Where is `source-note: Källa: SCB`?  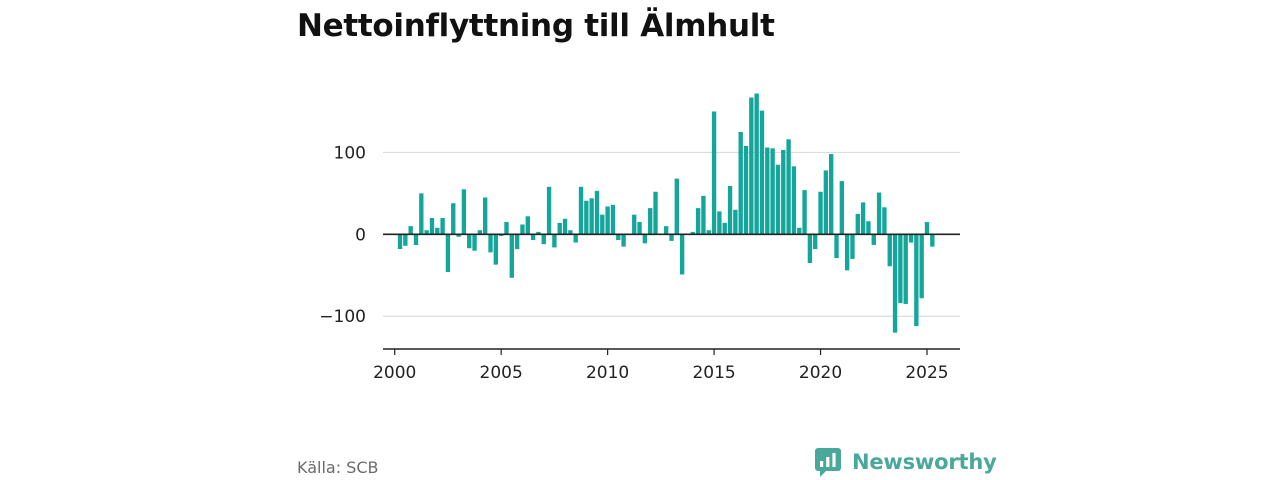
source-note: Källa: SCB is located at coordinates (338, 467).